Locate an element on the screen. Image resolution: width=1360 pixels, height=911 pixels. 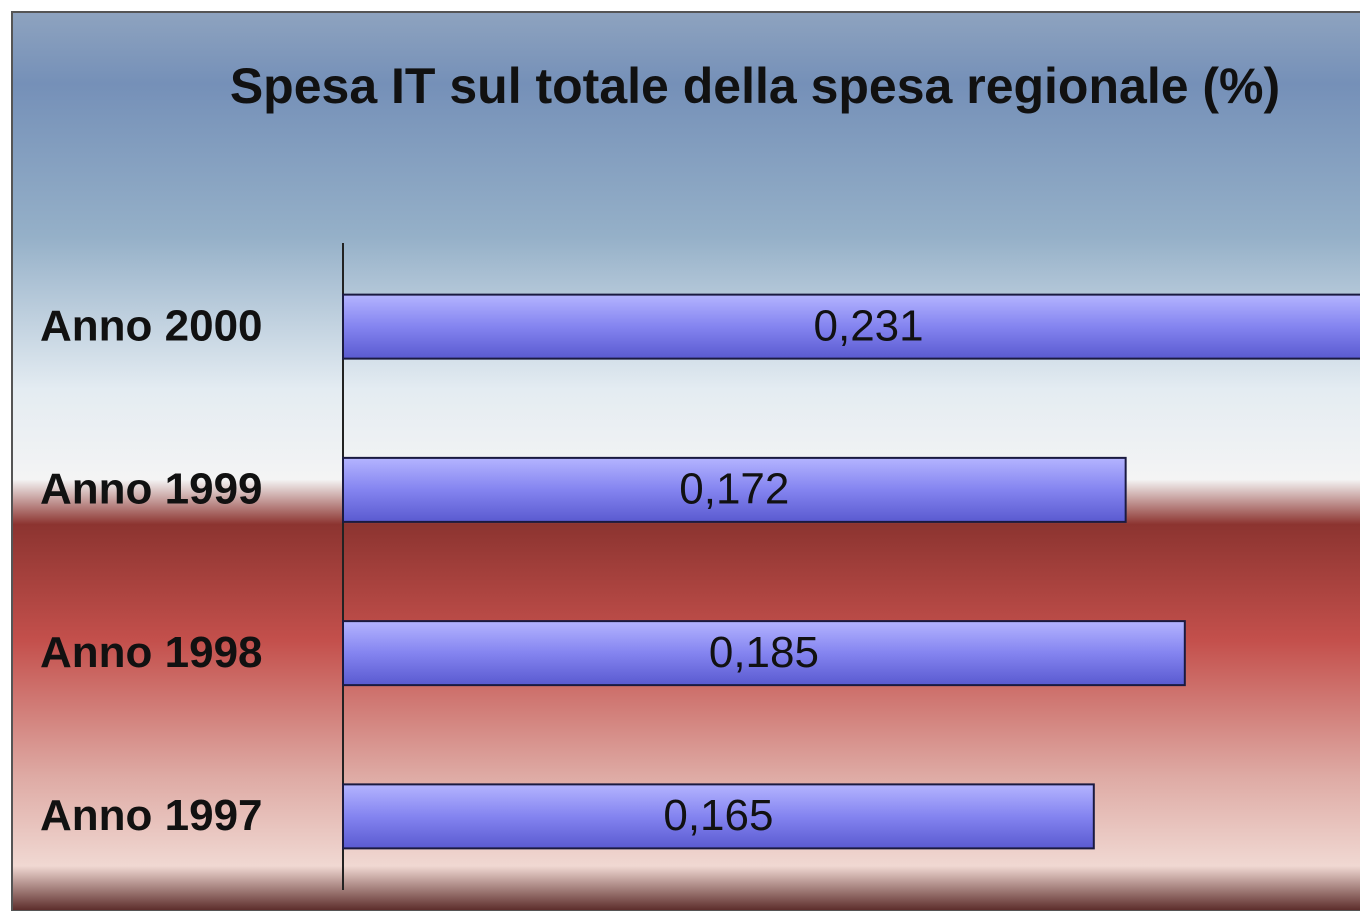
data-label: 0,165 is located at coordinates (718, 815).